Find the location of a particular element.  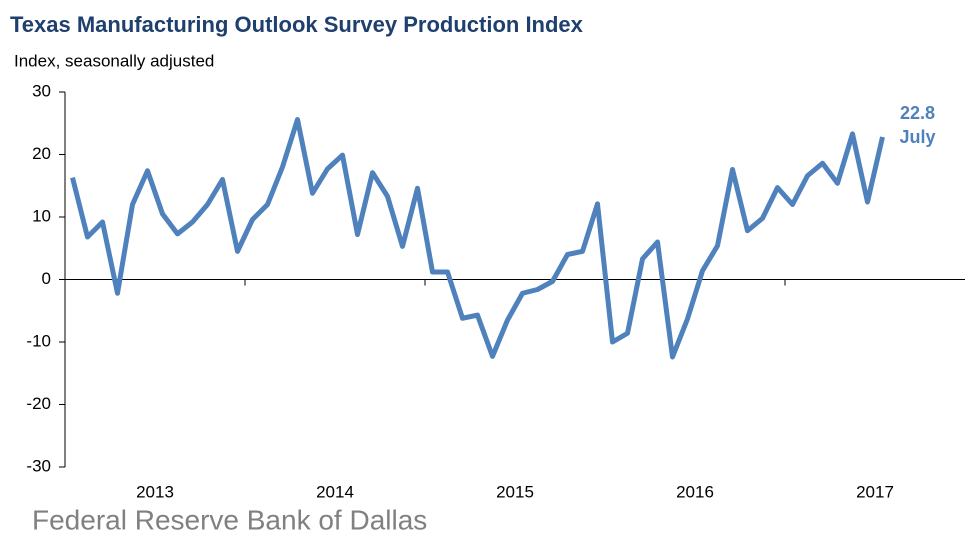

y-tick-label: 0 is located at coordinates (46, 278).